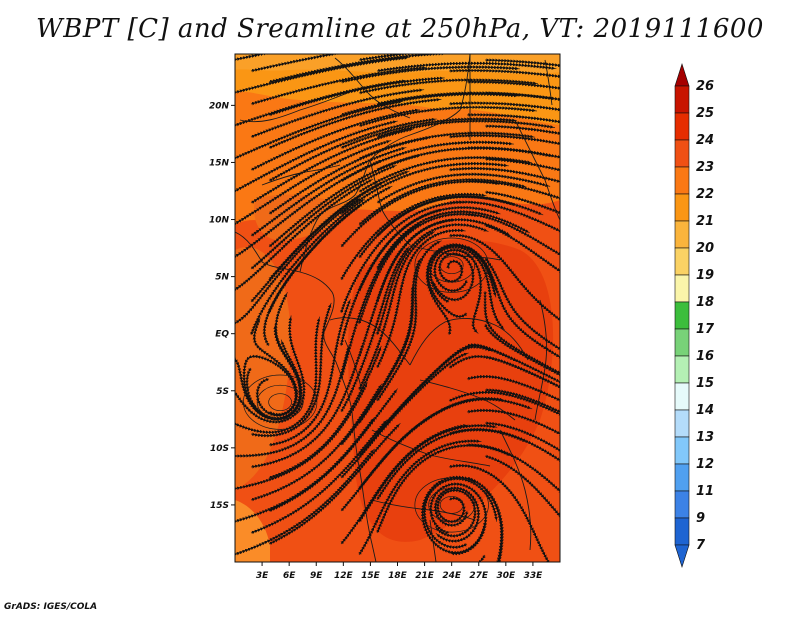 The height and width of the screenshot is (618, 800). What do you see at coordinates (705, 329) in the screenshot?
I see `colorbar-label: 17` at bounding box center [705, 329].